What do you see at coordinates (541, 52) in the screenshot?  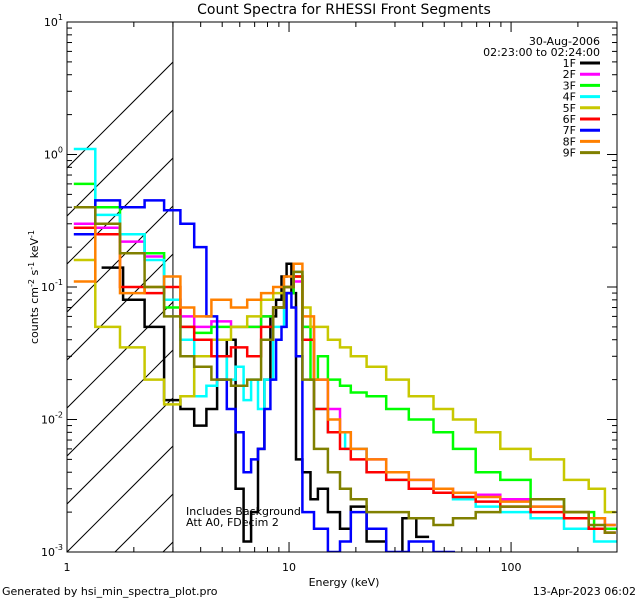 I see `time-range-label: 02:23:00 to 02:24:00` at bounding box center [541, 52].